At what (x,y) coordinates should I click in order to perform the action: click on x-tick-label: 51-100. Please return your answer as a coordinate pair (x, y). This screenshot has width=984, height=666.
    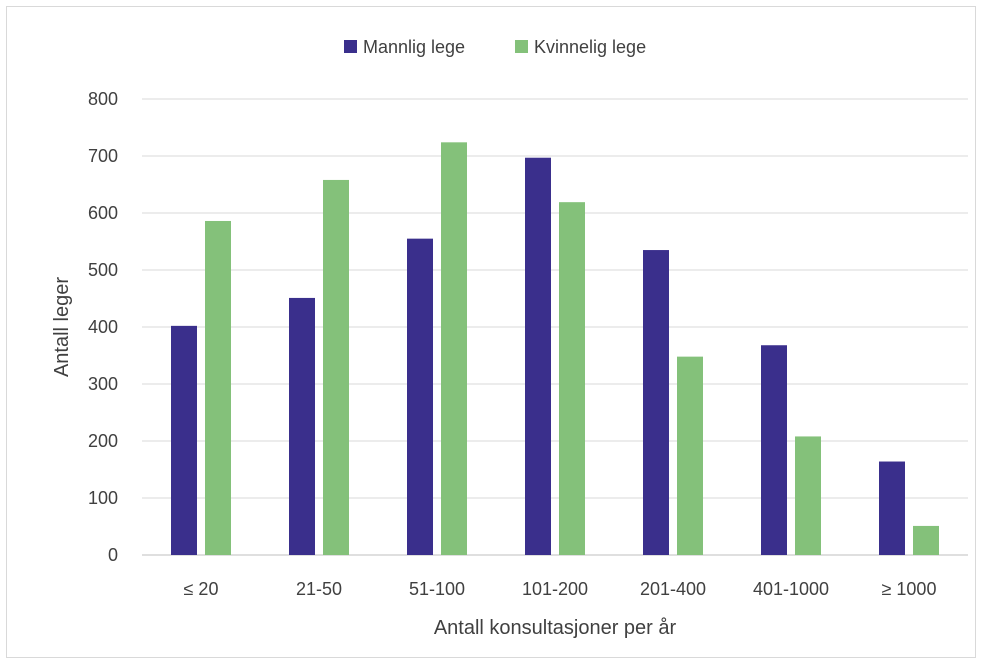
    Looking at the image, I should click on (437, 589).